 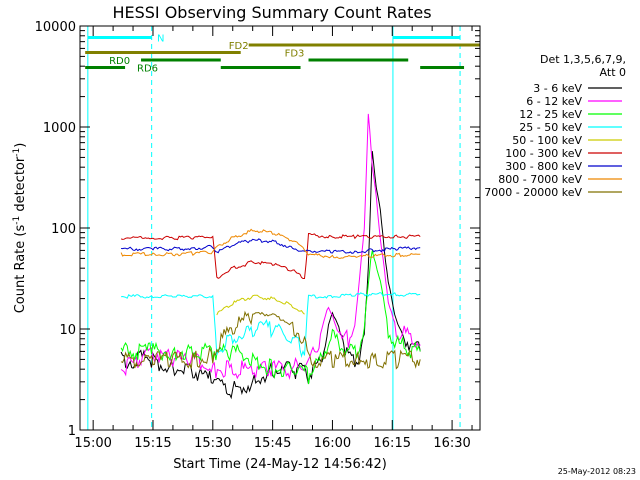 I want to click on y-tick-label-1: 10, so click(x=67, y=330).